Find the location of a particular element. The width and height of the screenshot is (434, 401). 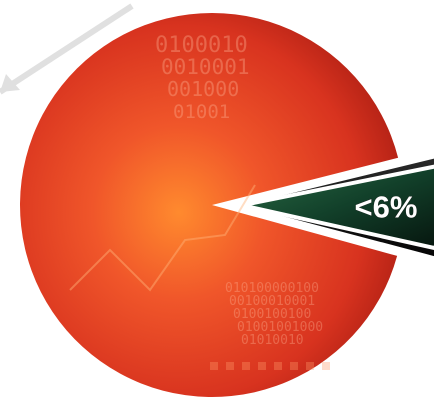

binary-text-bottom: 0100100100 is located at coordinates (272, 314).